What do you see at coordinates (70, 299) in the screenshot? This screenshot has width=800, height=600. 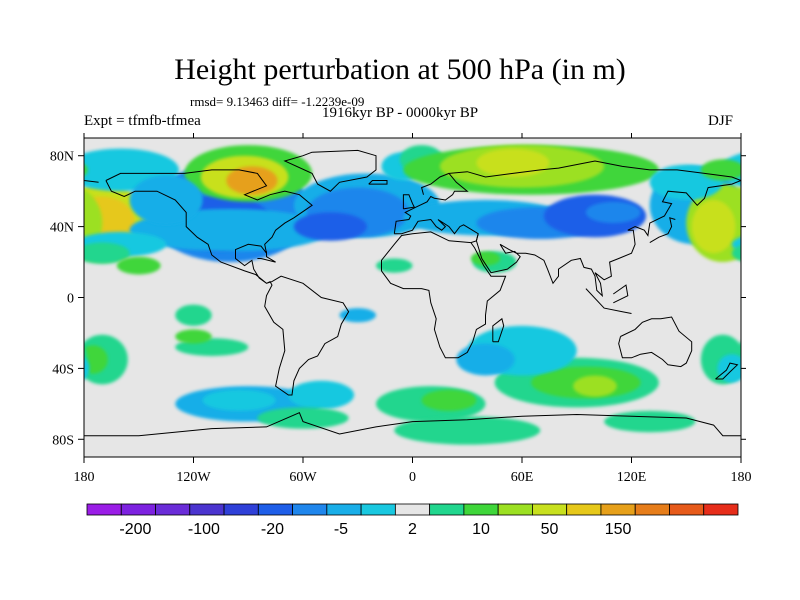 I see `y-tick-label: 0` at bounding box center [70, 299].